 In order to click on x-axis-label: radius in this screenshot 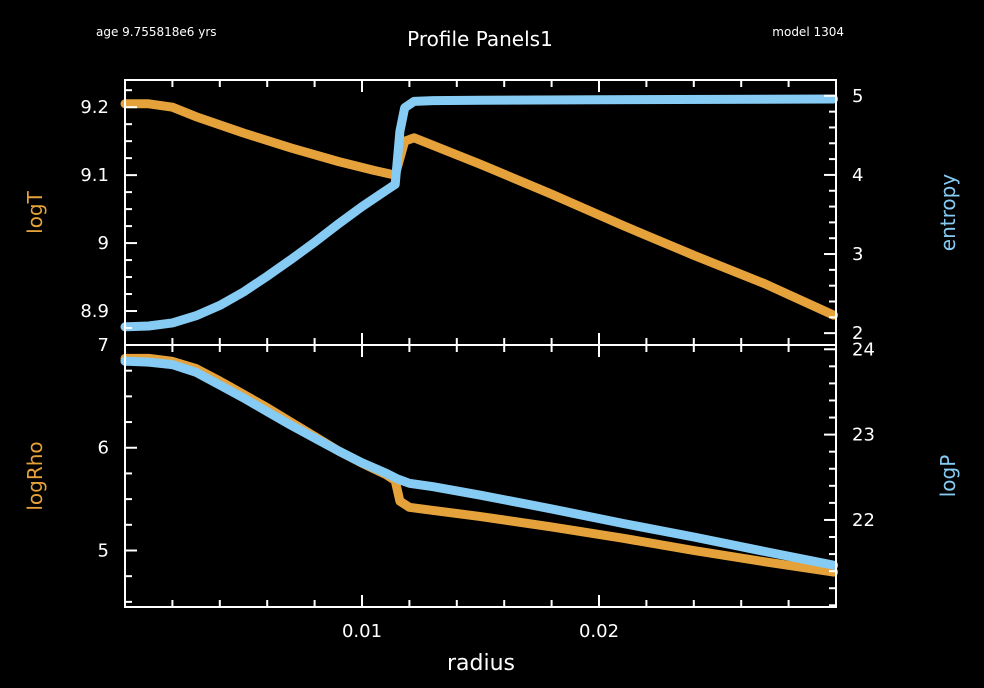, I will do `click(481, 663)`.